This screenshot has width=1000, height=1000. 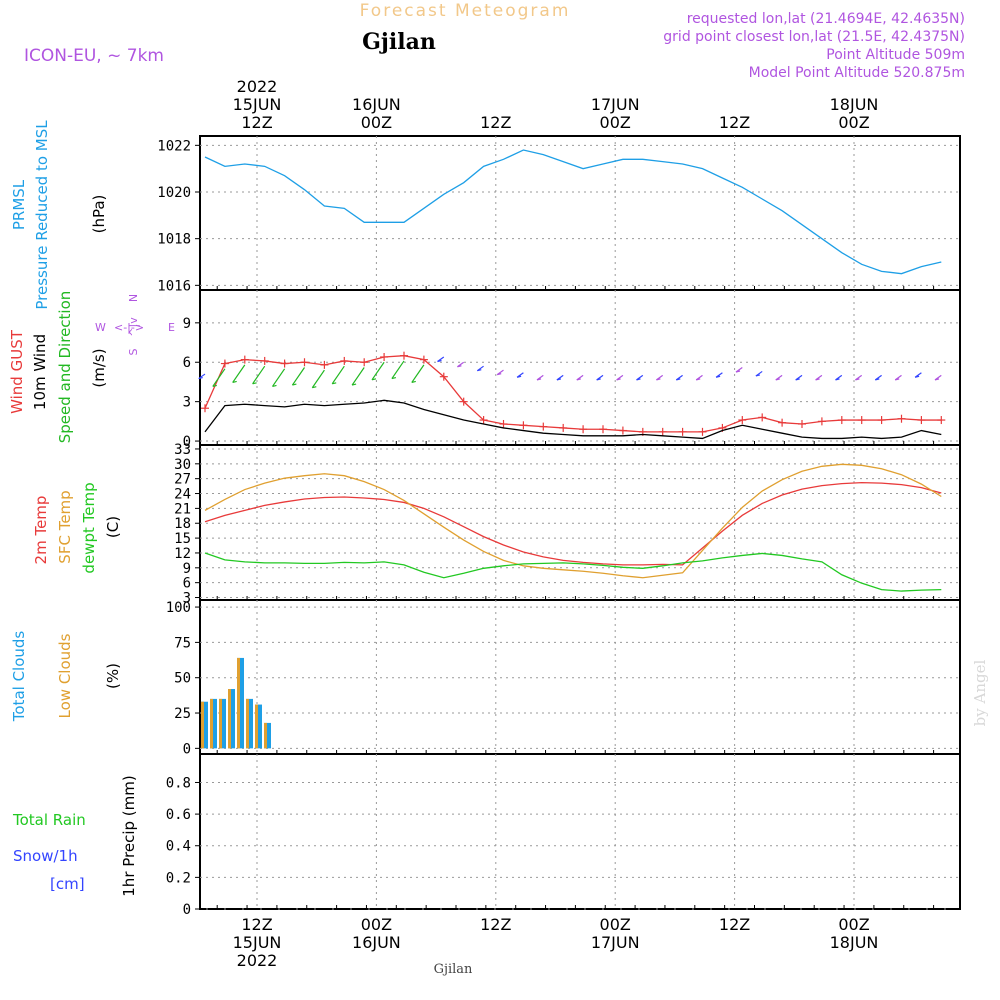 What do you see at coordinates (65, 675) in the screenshot?
I see `clouds-ylabel-2: Low Clouds` at bounding box center [65, 675].